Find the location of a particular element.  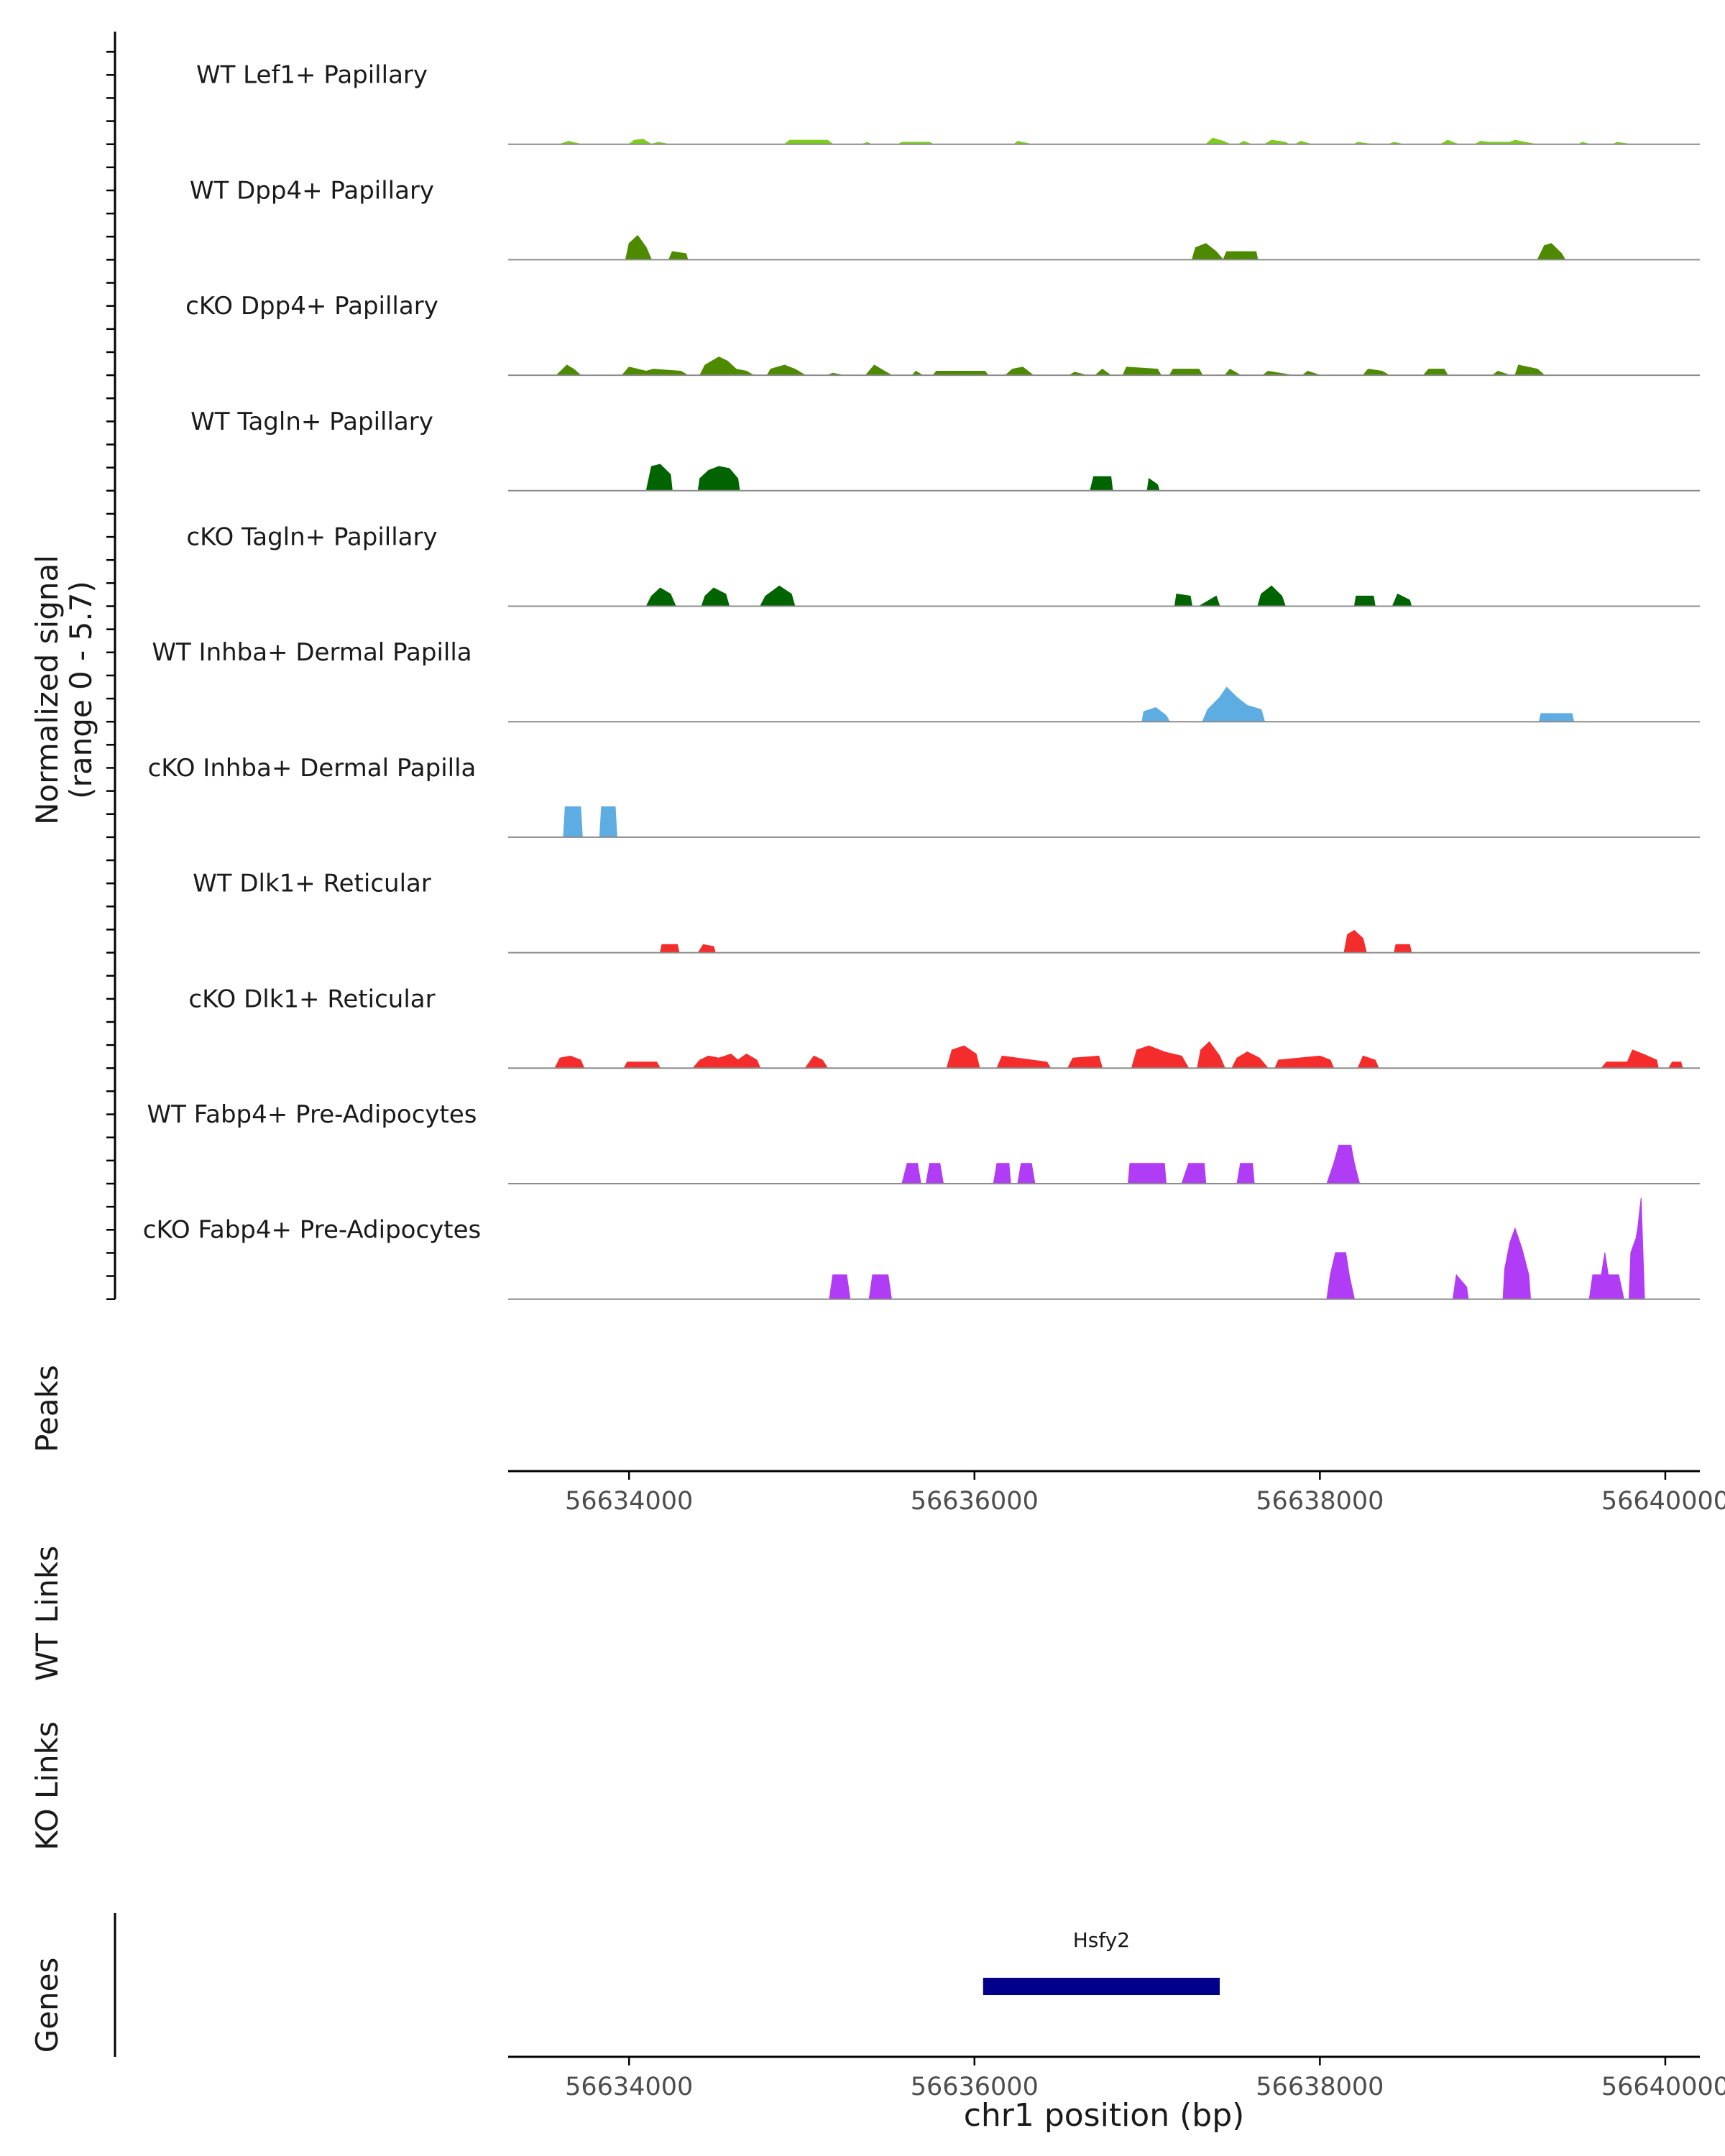

gene-body is located at coordinates (1101, 1986).